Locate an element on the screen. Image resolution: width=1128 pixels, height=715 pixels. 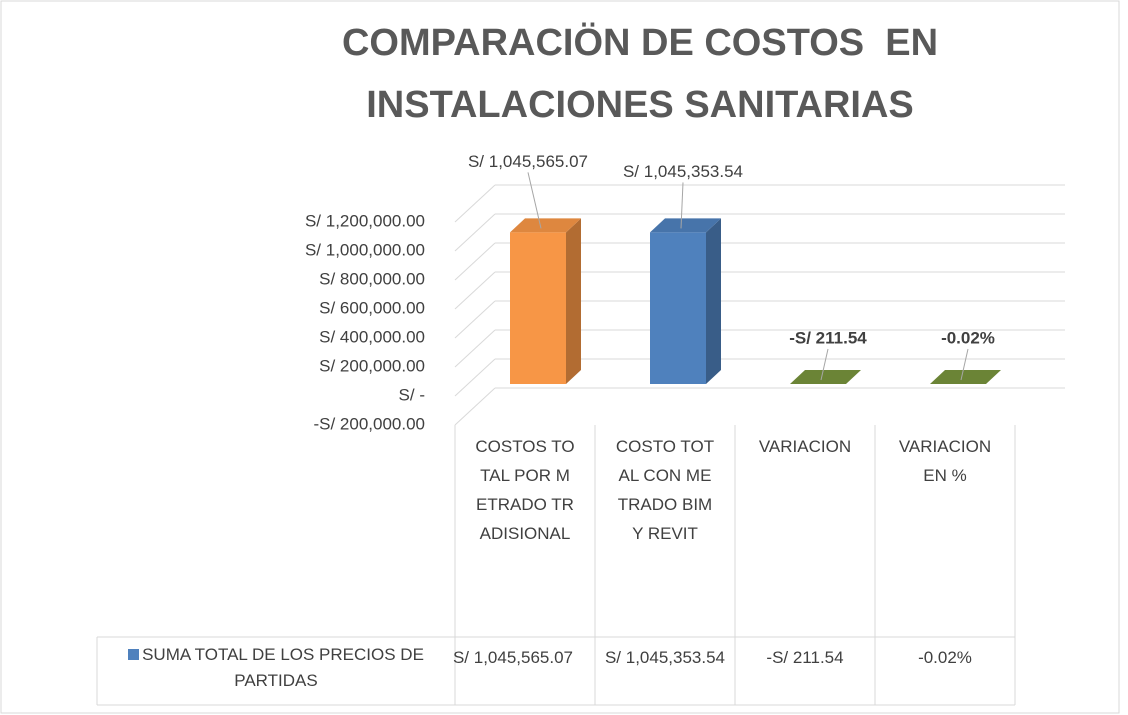
data-label: -S/ 211.54 is located at coordinates (828, 337).